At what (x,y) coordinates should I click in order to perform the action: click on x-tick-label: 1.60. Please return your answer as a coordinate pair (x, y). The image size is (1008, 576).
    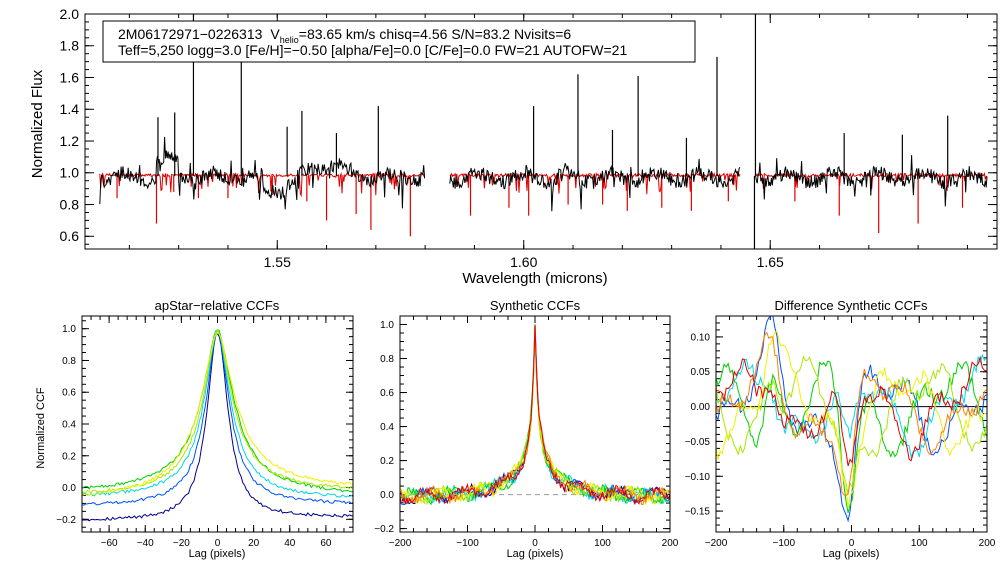
    Looking at the image, I should click on (523, 262).